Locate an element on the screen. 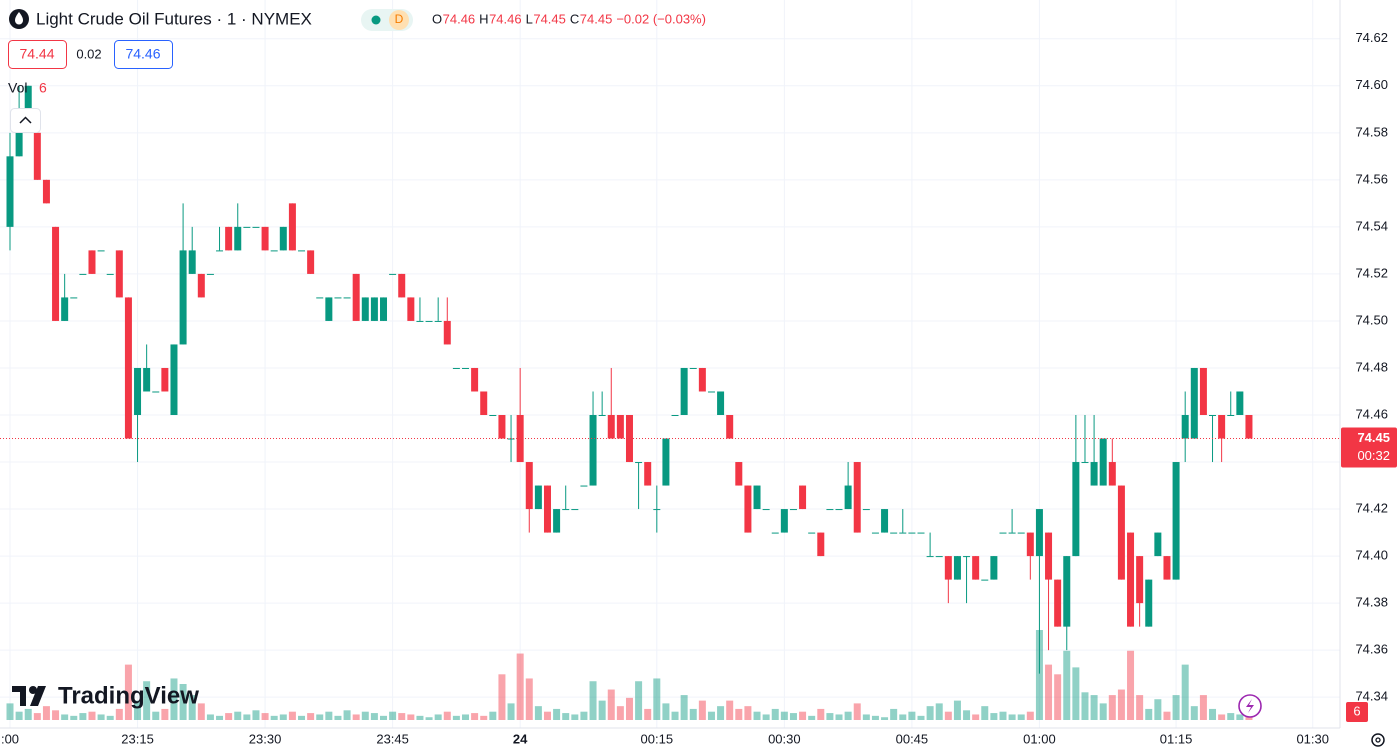 This screenshot has width=1397, height=752. bid-price: 74.44 is located at coordinates (36, 54).